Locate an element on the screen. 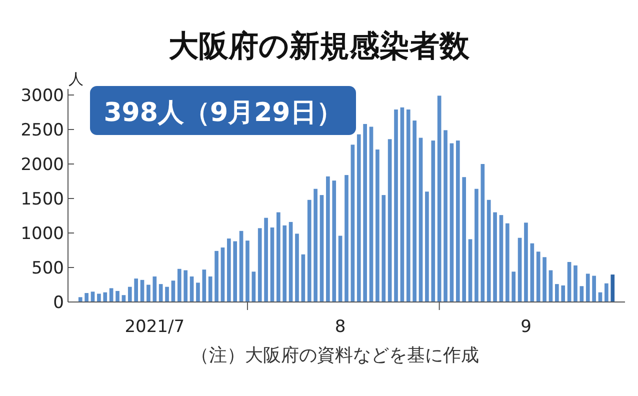  y-tick-label: 500 is located at coordinates (48, 268).